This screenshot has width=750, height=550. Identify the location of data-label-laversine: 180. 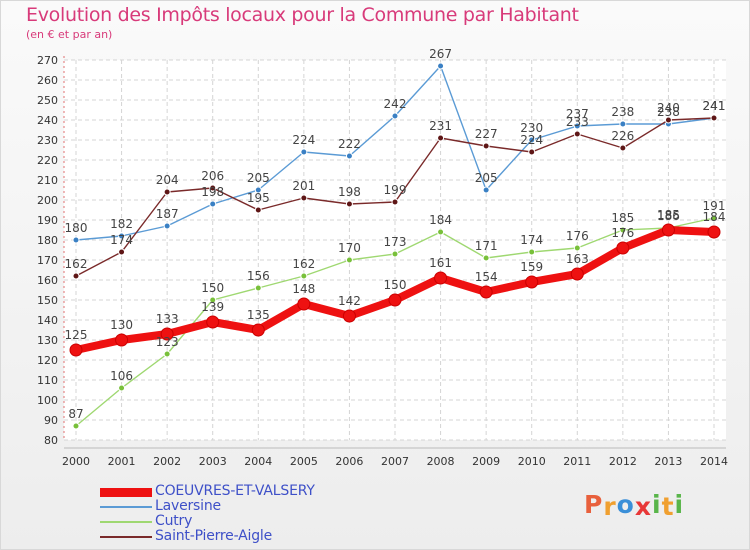
(76, 228).